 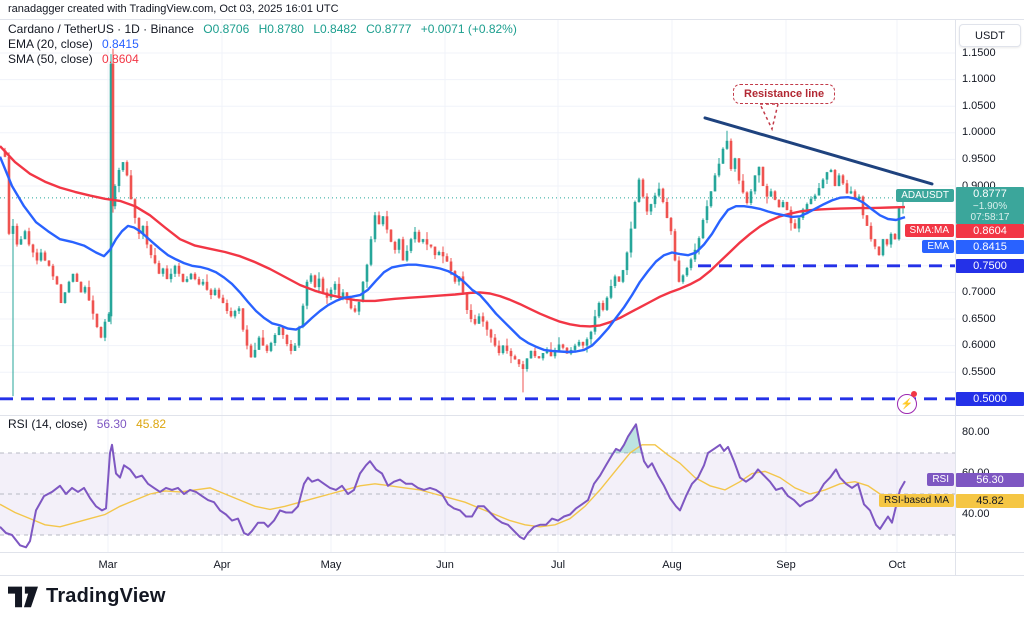 What do you see at coordinates (979, 105) in the screenshot?
I see `price-tick-1.0500: 1.0500` at bounding box center [979, 105].